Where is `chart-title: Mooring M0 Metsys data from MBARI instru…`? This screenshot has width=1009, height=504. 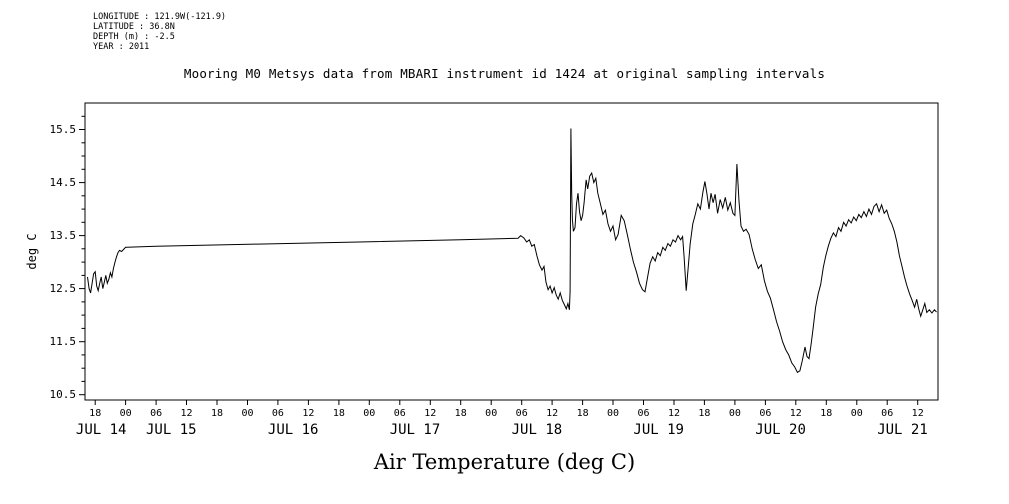
chart-title: Mooring M0 Metsys data from MBARI instru… is located at coordinates (504, 73).